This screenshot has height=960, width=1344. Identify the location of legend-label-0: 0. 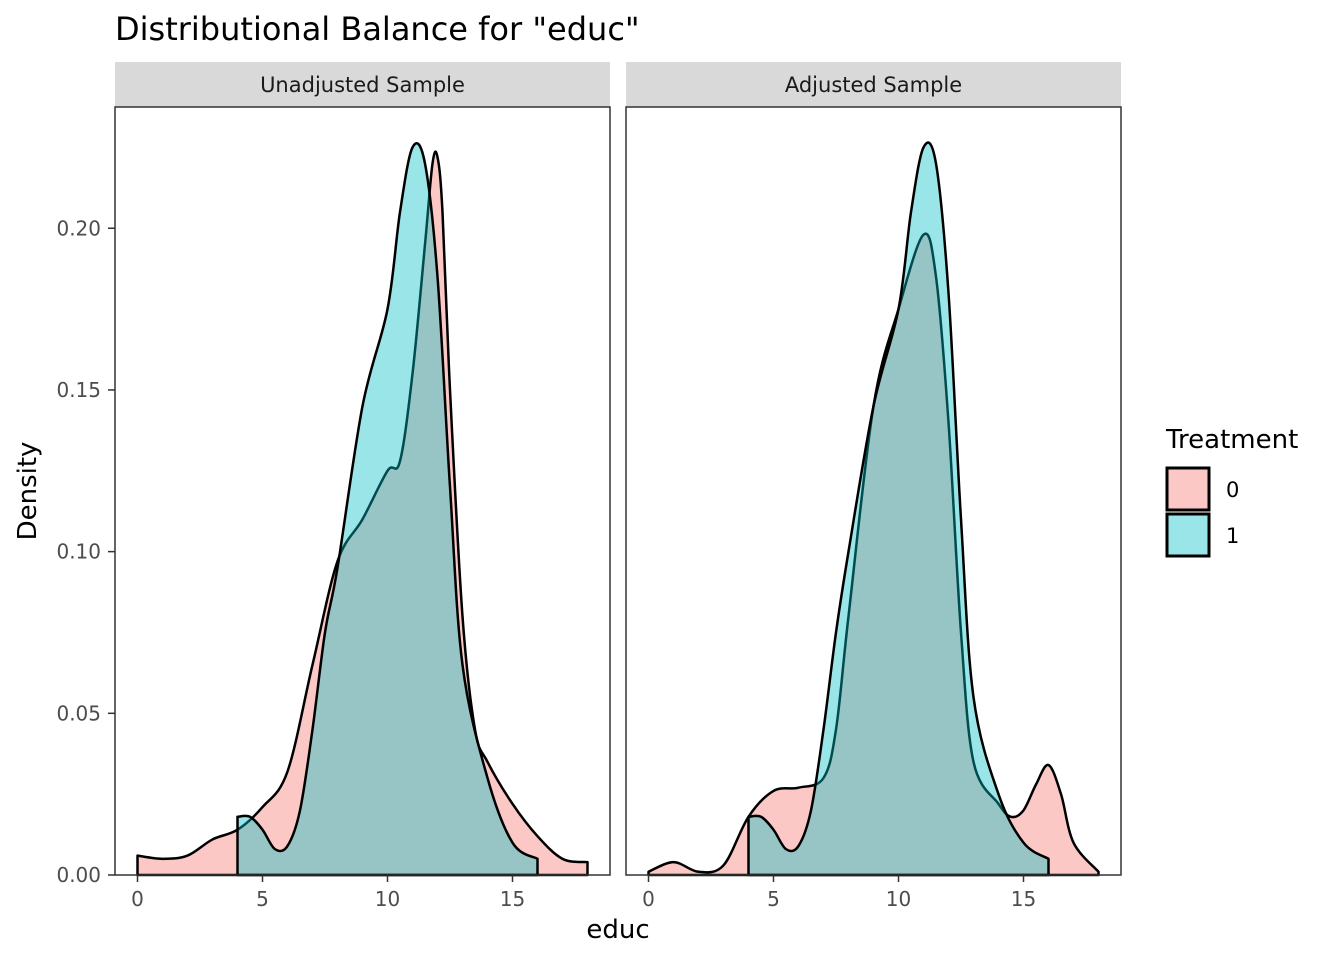
(1232, 490).